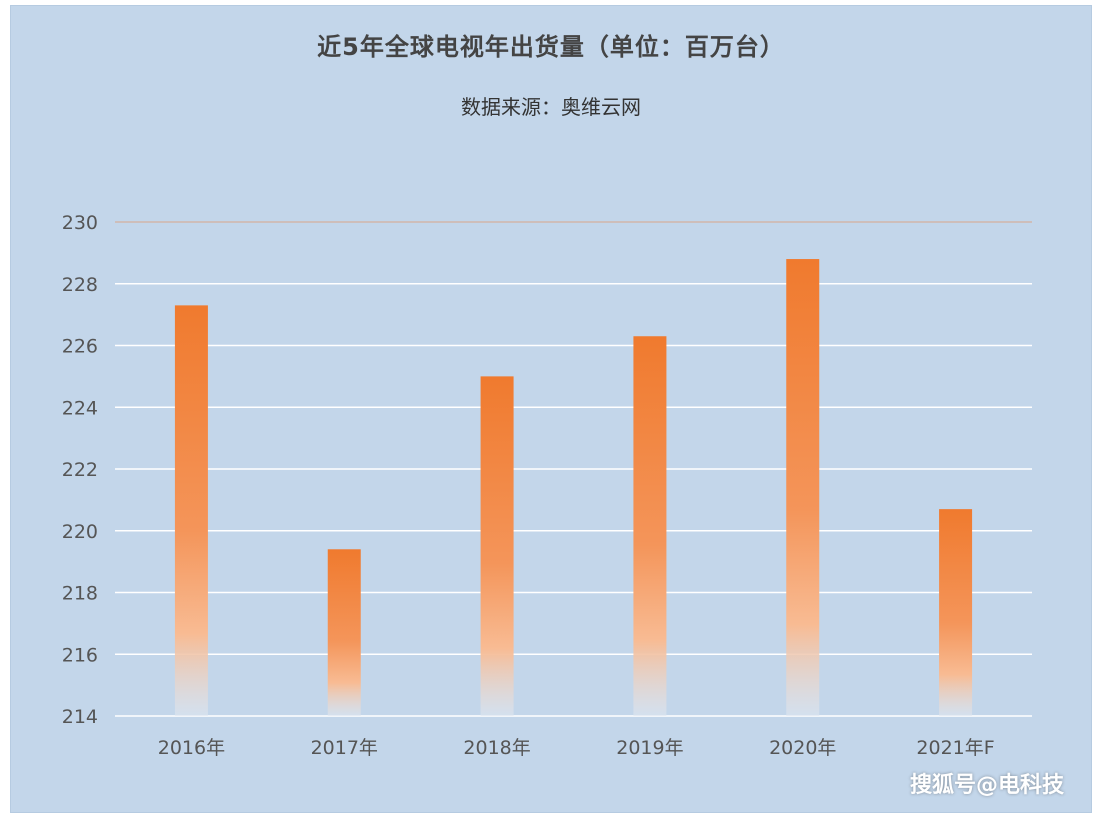 Image resolution: width=1100 pixels, height=822 pixels. I want to click on bar-2019年, so click(650, 526).